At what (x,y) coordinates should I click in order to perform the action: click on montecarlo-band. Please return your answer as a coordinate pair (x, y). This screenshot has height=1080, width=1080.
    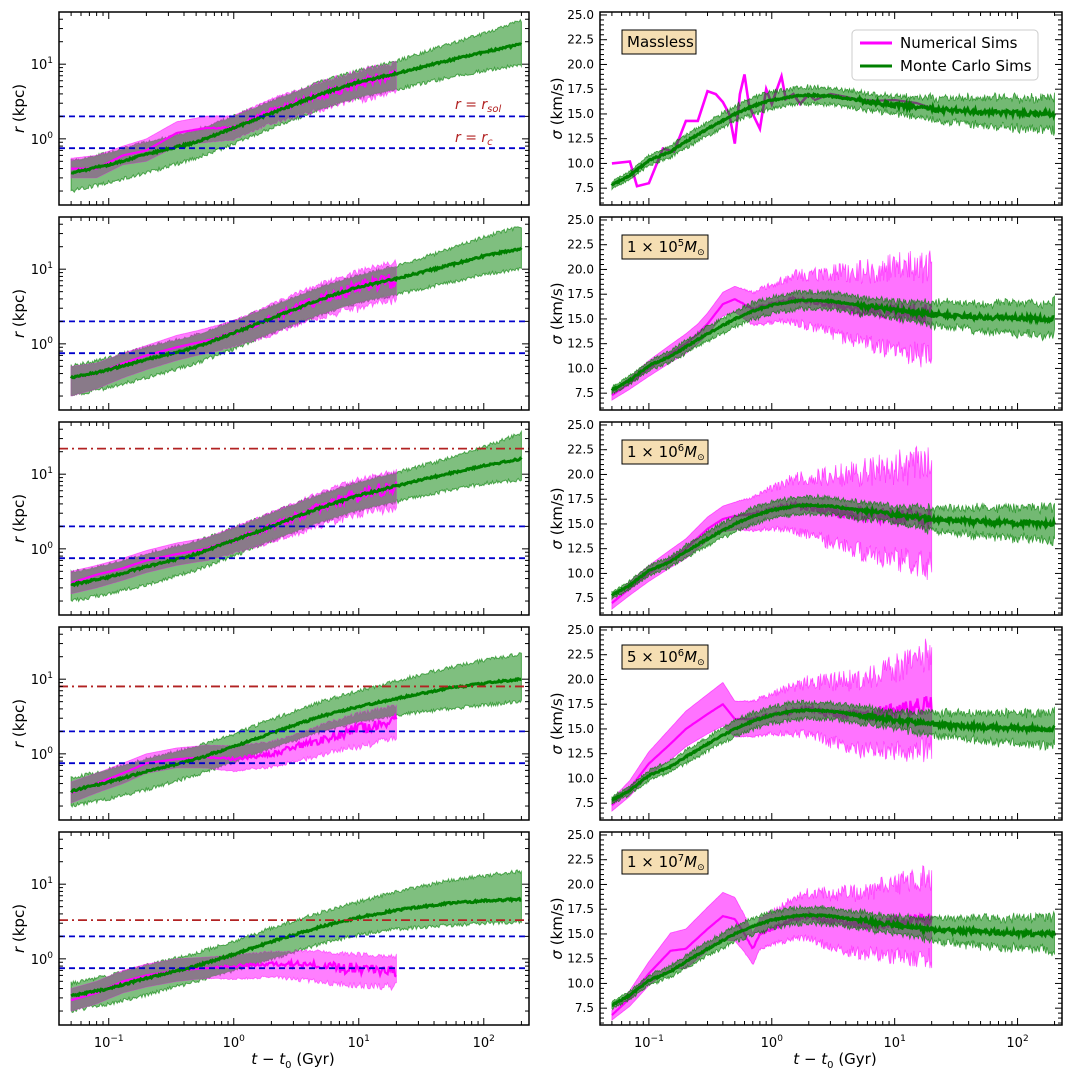
    Looking at the image, I should click on (296, 730).